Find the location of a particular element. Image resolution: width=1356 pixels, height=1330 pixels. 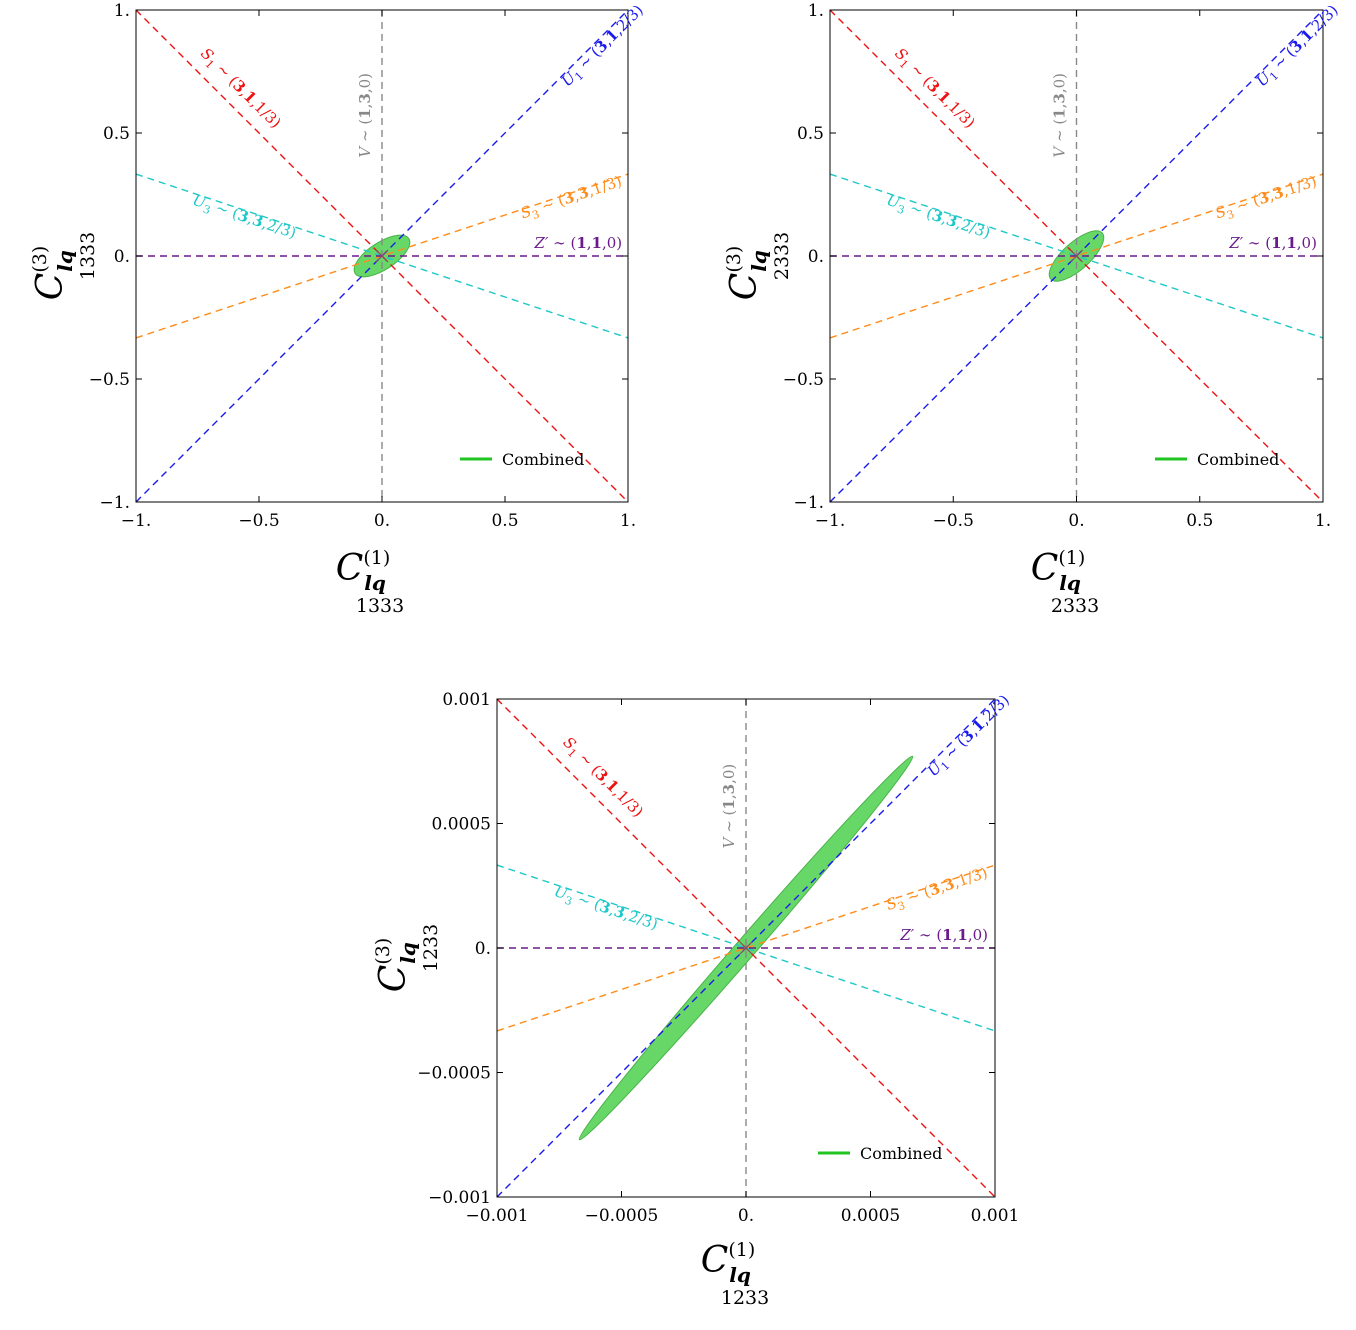

x-tick-label: 0.0005 is located at coordinates (870, 1216).